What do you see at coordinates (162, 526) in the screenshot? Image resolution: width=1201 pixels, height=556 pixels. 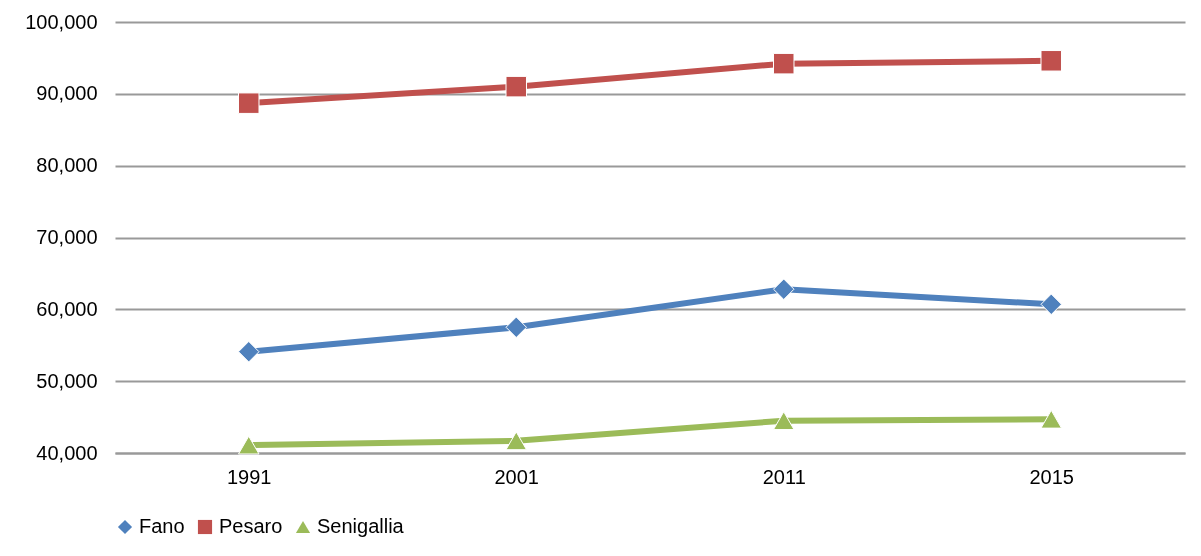 I see `legend-label: Fano` at bounding box center [162, 526].